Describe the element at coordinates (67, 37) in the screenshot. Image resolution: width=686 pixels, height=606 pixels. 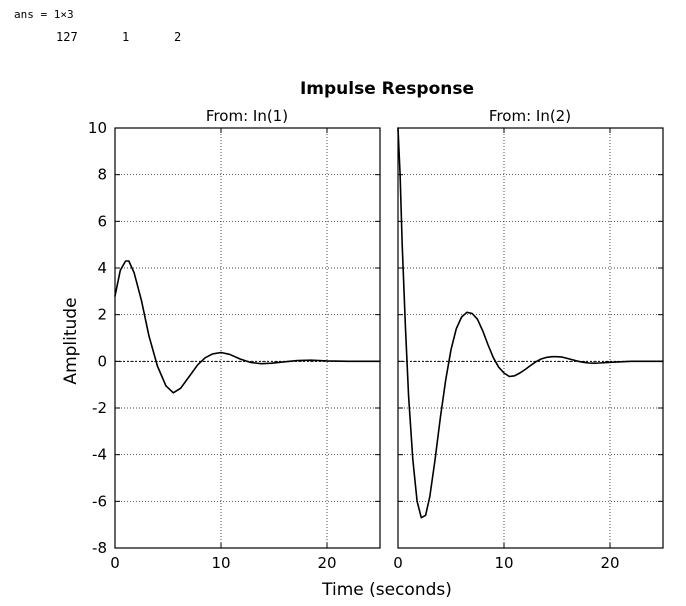
I see `console-value: 127` at that location.